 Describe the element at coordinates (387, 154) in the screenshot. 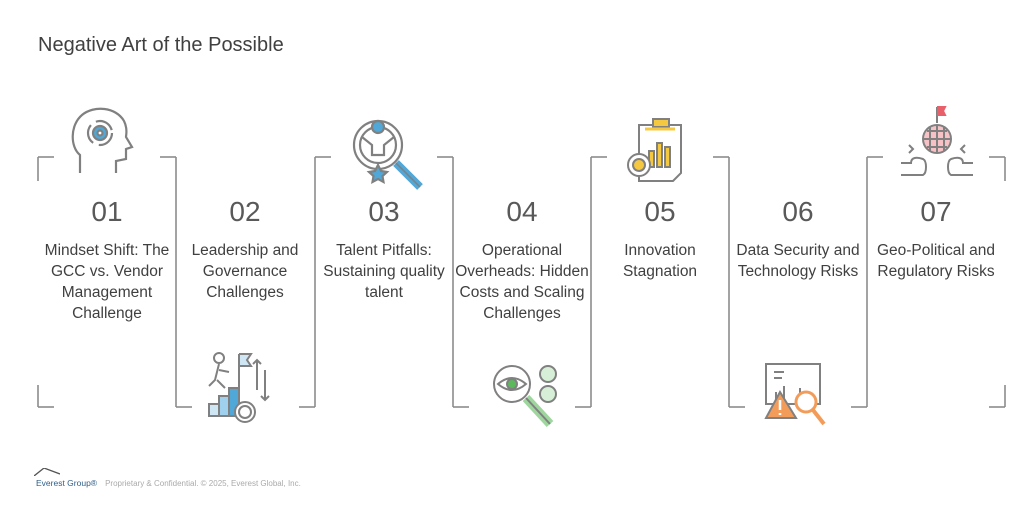

I see `talent-search-icon` at that location.